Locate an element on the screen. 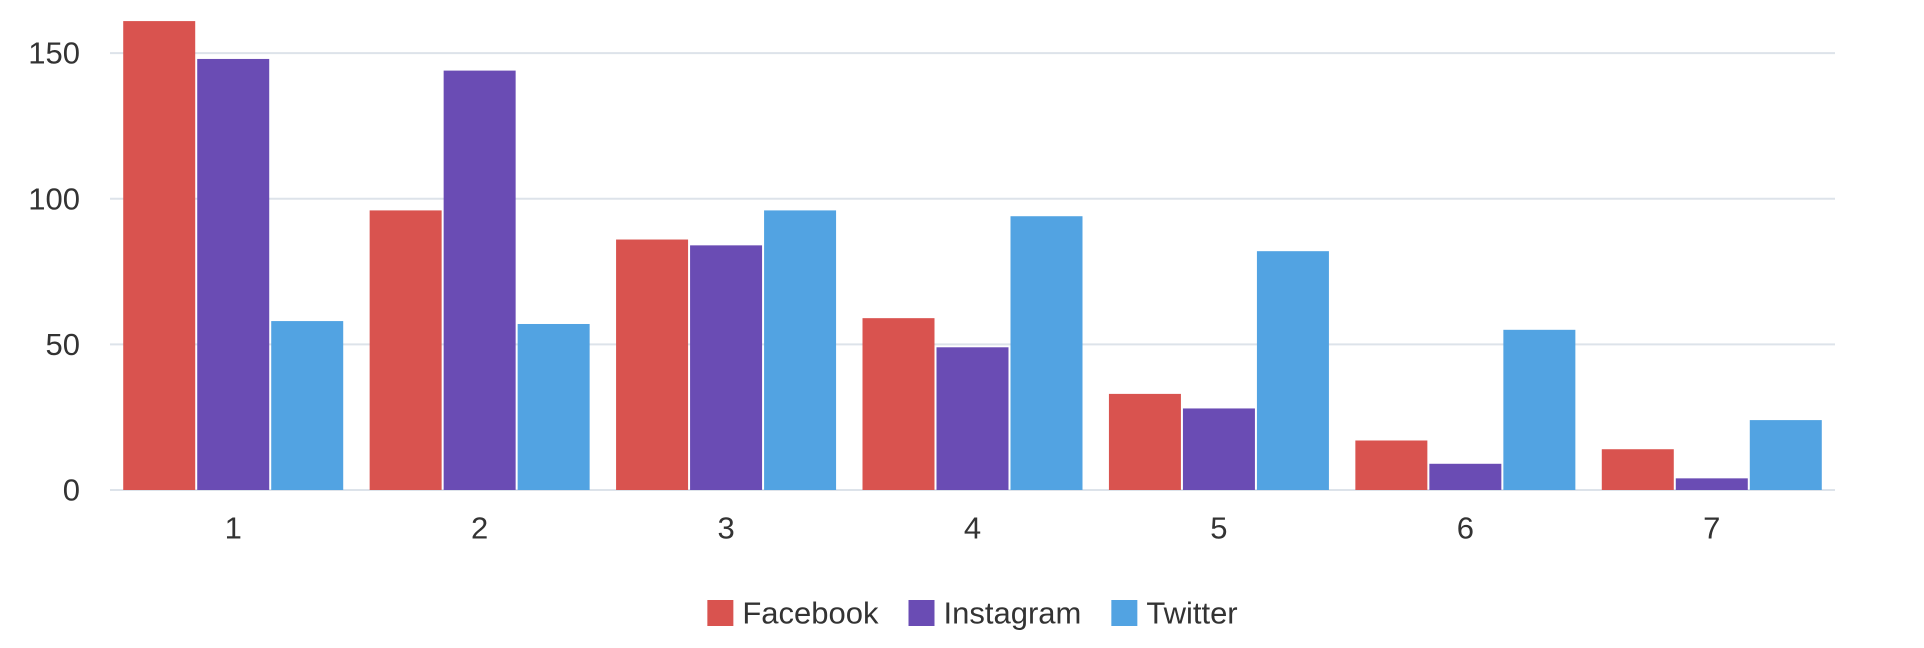 This screenshot has width=1924, height=648. y-tick-label: 50 is located at coordinates (63, 344).